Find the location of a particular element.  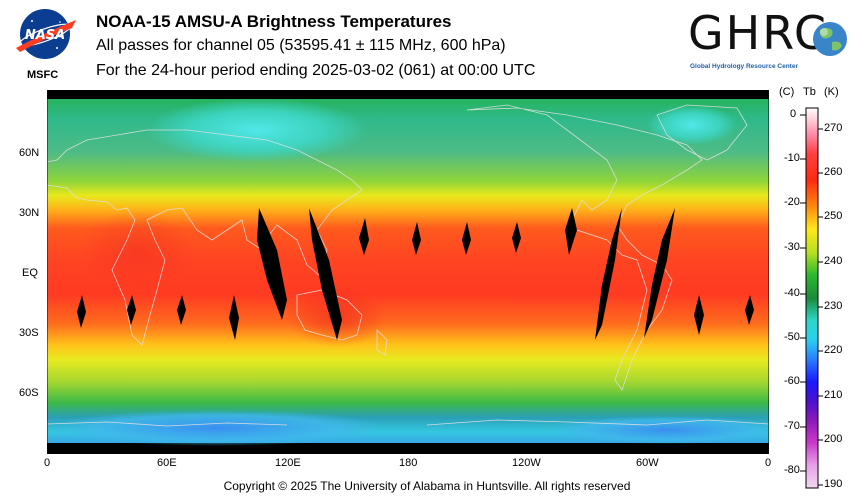

colorbar-kelvin-tick: 260 is located at coordinates (833, 172).